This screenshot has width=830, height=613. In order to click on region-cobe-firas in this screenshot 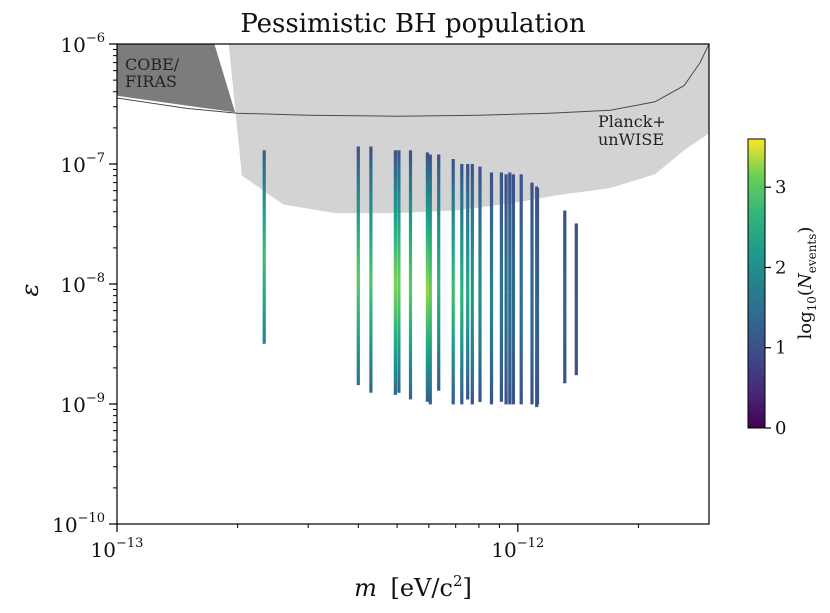, I will do `click(176, 78)`.